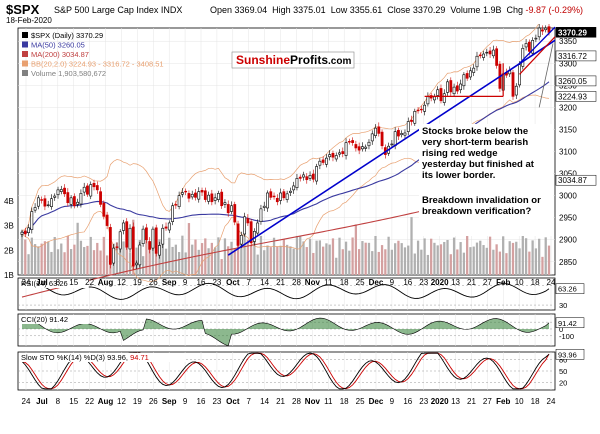 The height and width of the screenshot is (434, 600). What do you see at coordinates (89, 282) in the screenshot?
I see `x-tick-label: 22` at bounding box center [89, 282].